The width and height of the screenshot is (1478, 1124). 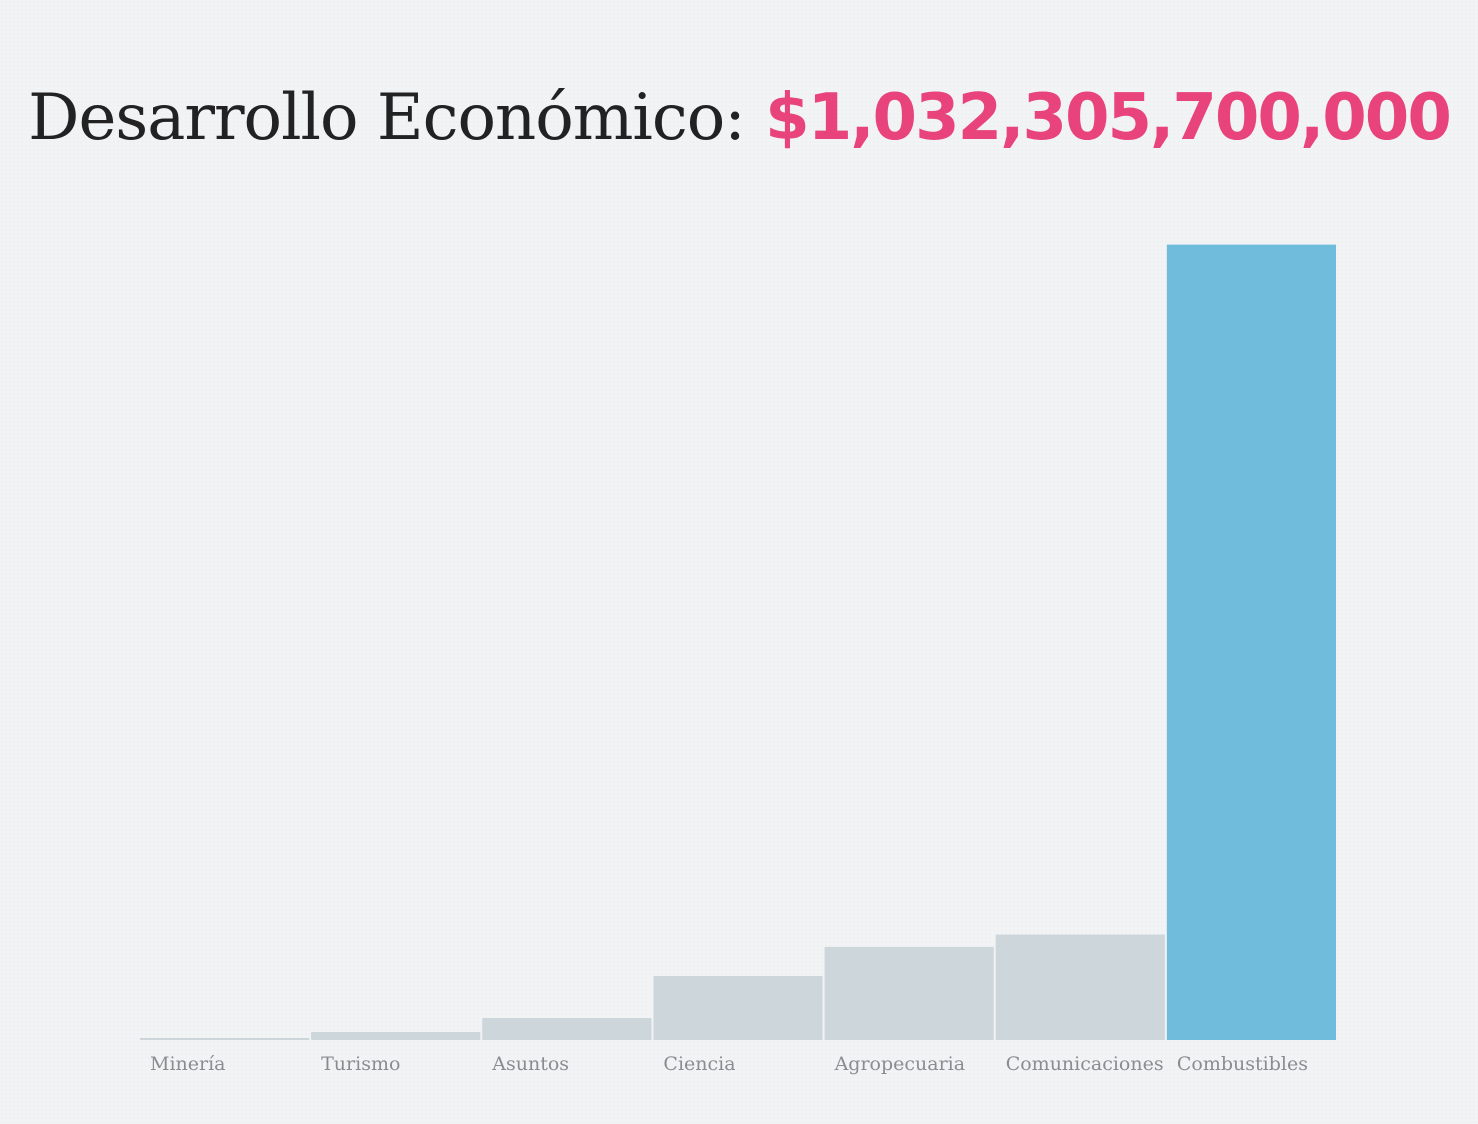 What do you see at coordinates (567, 1029) in the screenshot?
I see `bar-asuntos` at bounding box center [567, 1029].